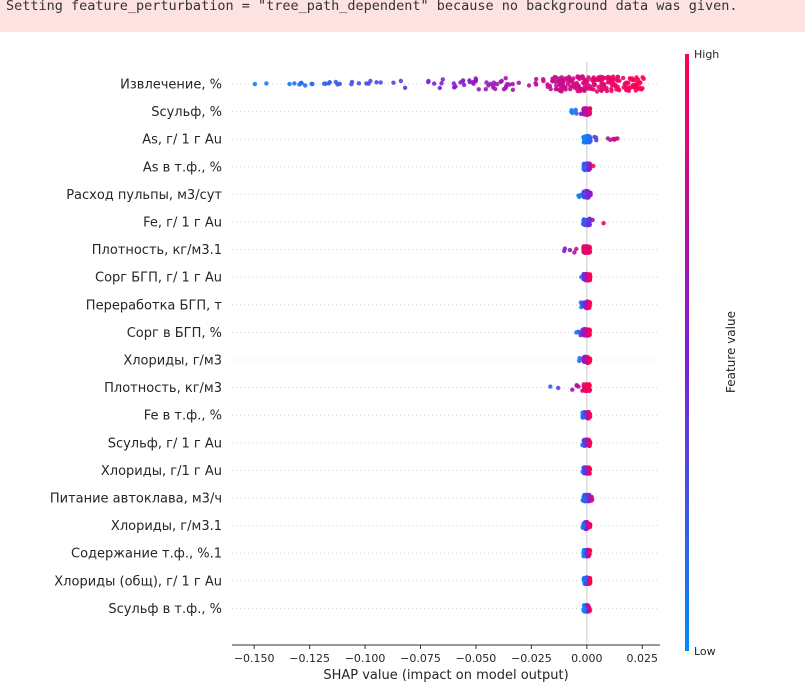  Describe the element at coordinates (706, 54) in the screenshot. I see `colorbar-high-label: High` at that location.